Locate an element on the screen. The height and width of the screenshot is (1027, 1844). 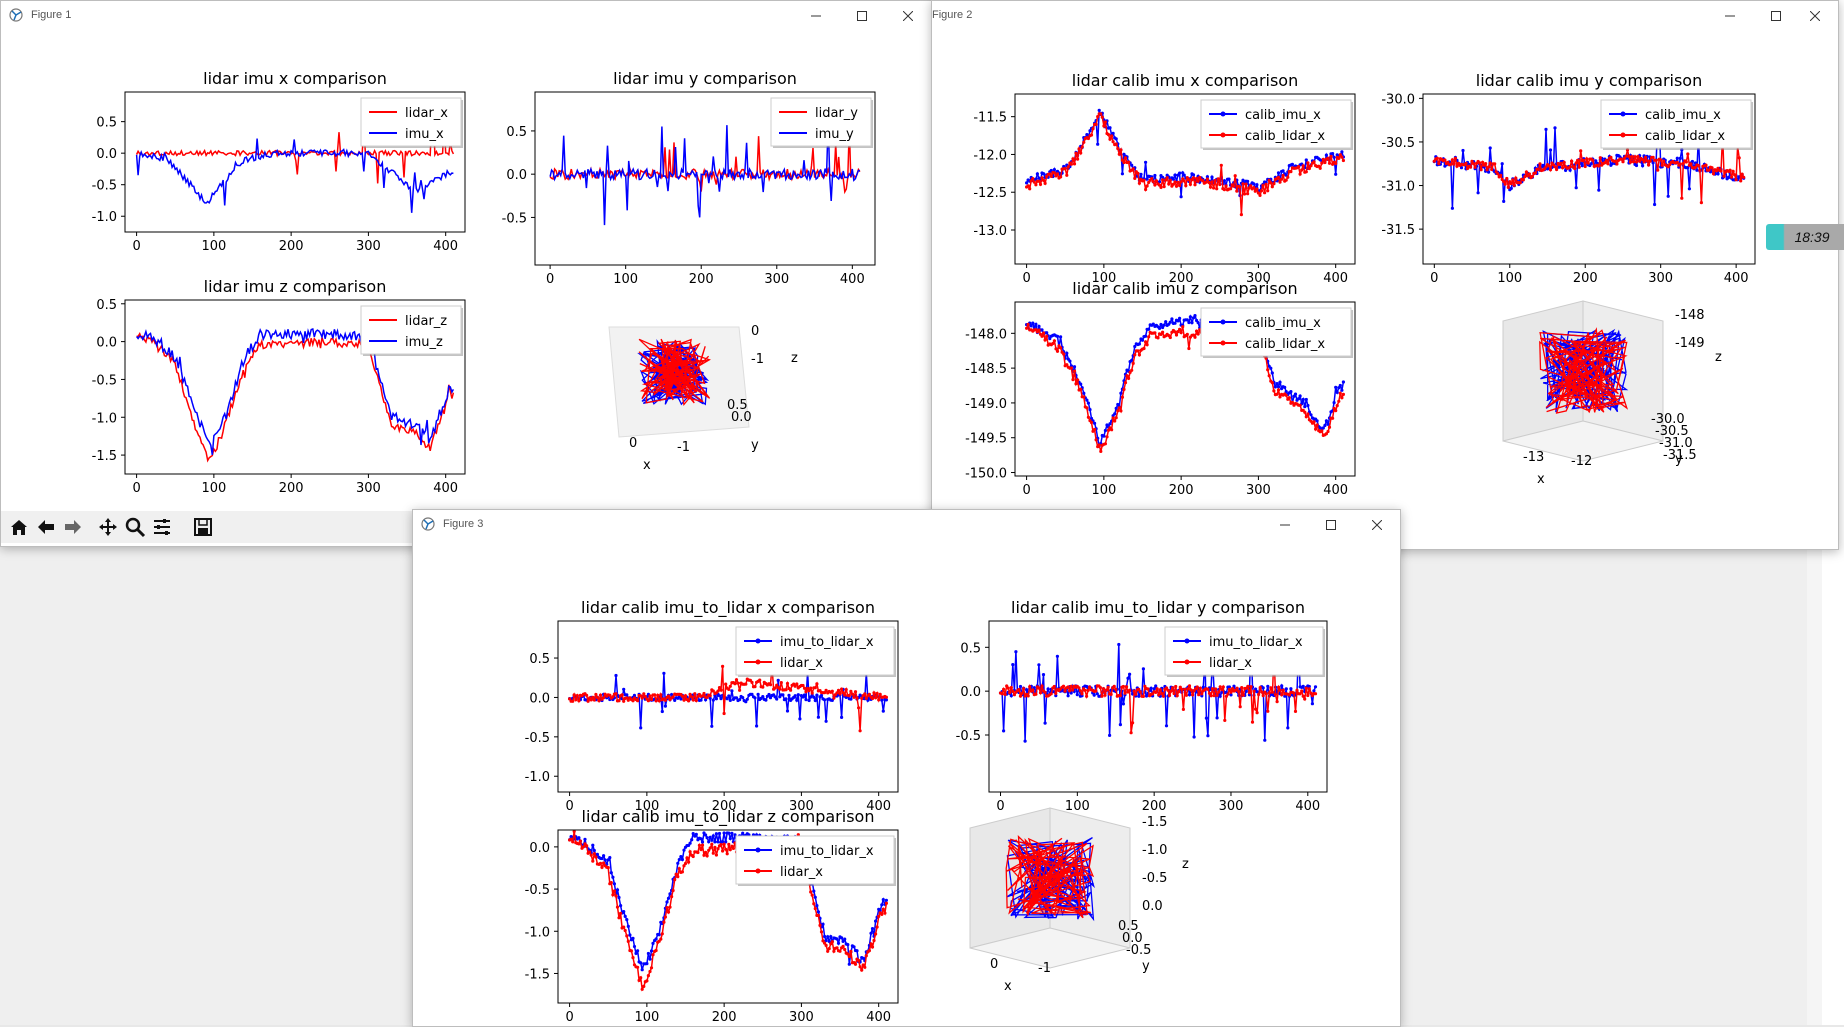
forward-button is located at coordinates (72, 527).